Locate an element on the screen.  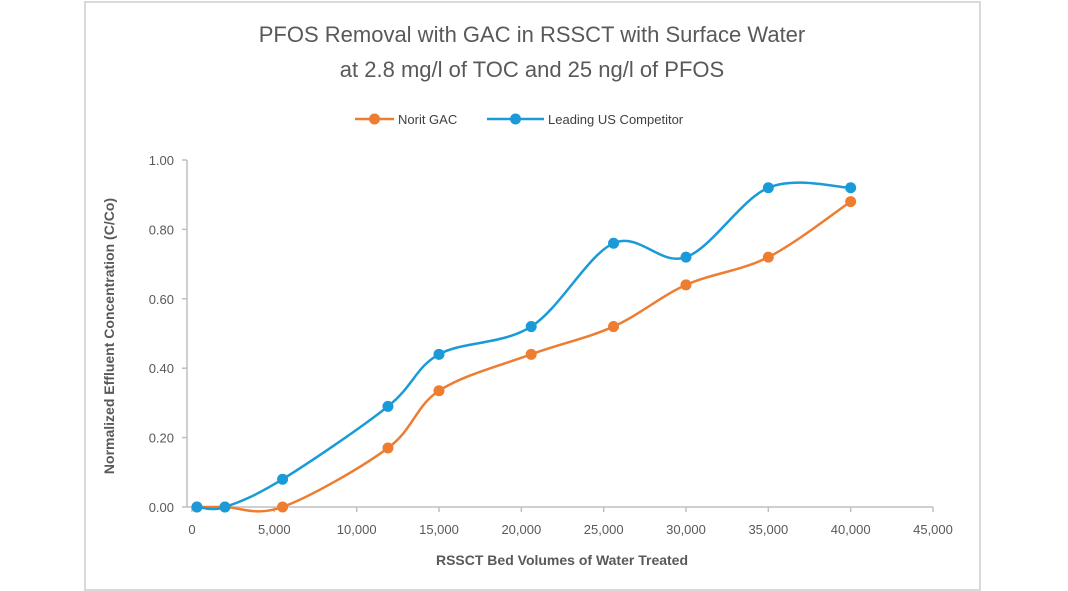
x-tick-label: 10,000 is located at coordinates (357, 529).